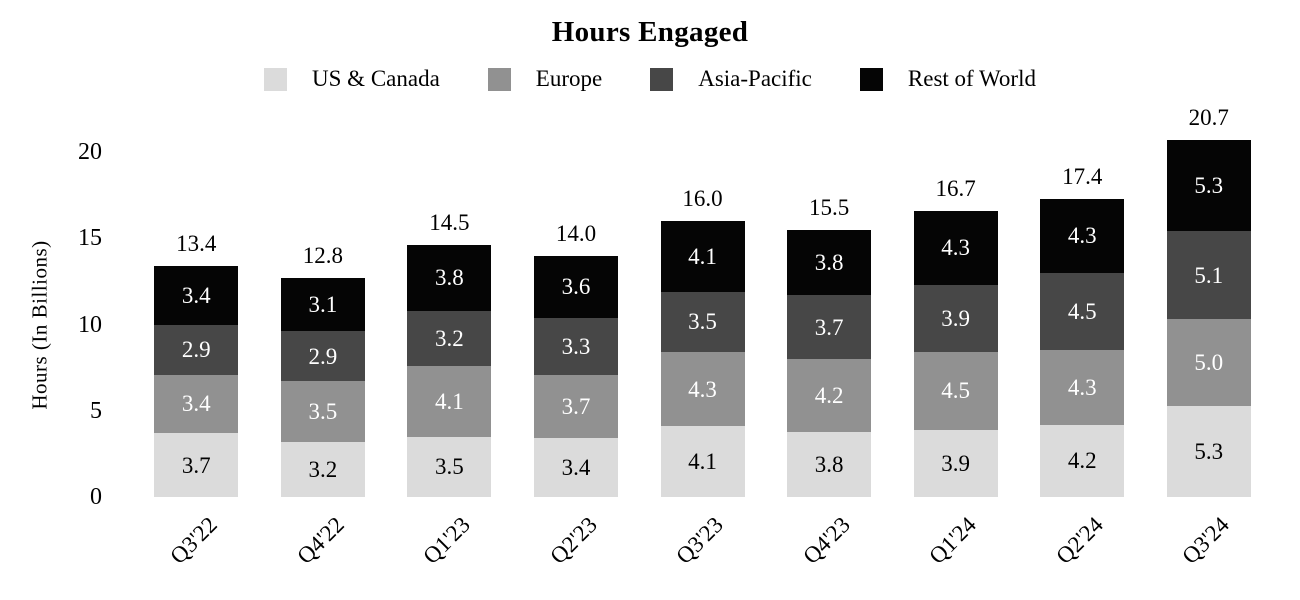 The height and width of the screenshot is (600, 1300). I want to click on x-tick-q3-22: Q3'22, so click(193, 540).